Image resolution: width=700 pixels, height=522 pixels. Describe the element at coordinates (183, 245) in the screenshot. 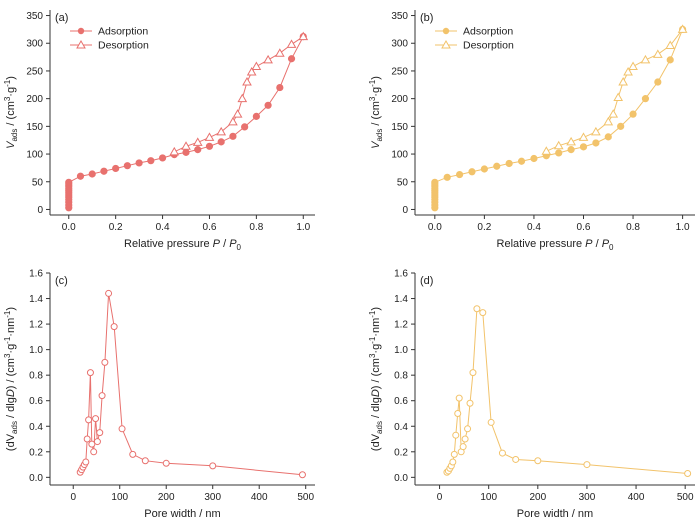

I see `x-axis-label: Relative pressure P / P0` at that location.